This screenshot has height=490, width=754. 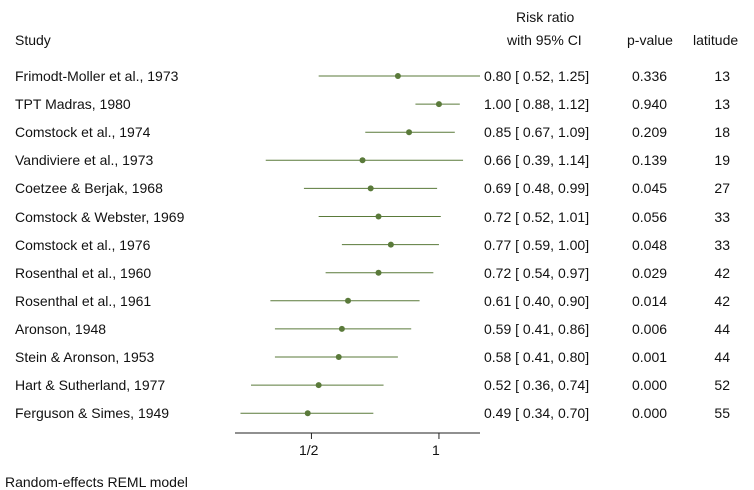 What do you see at coordinates (650, 76) in the screenshot?
I see `p-value: 0.336` at bounding box center [650, 76].